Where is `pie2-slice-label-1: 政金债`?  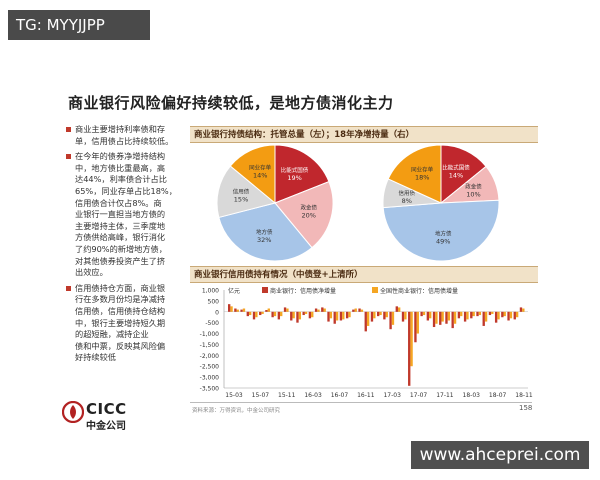
pie2-slice-label-1: 政金债 is located at coordinates (473, 187).